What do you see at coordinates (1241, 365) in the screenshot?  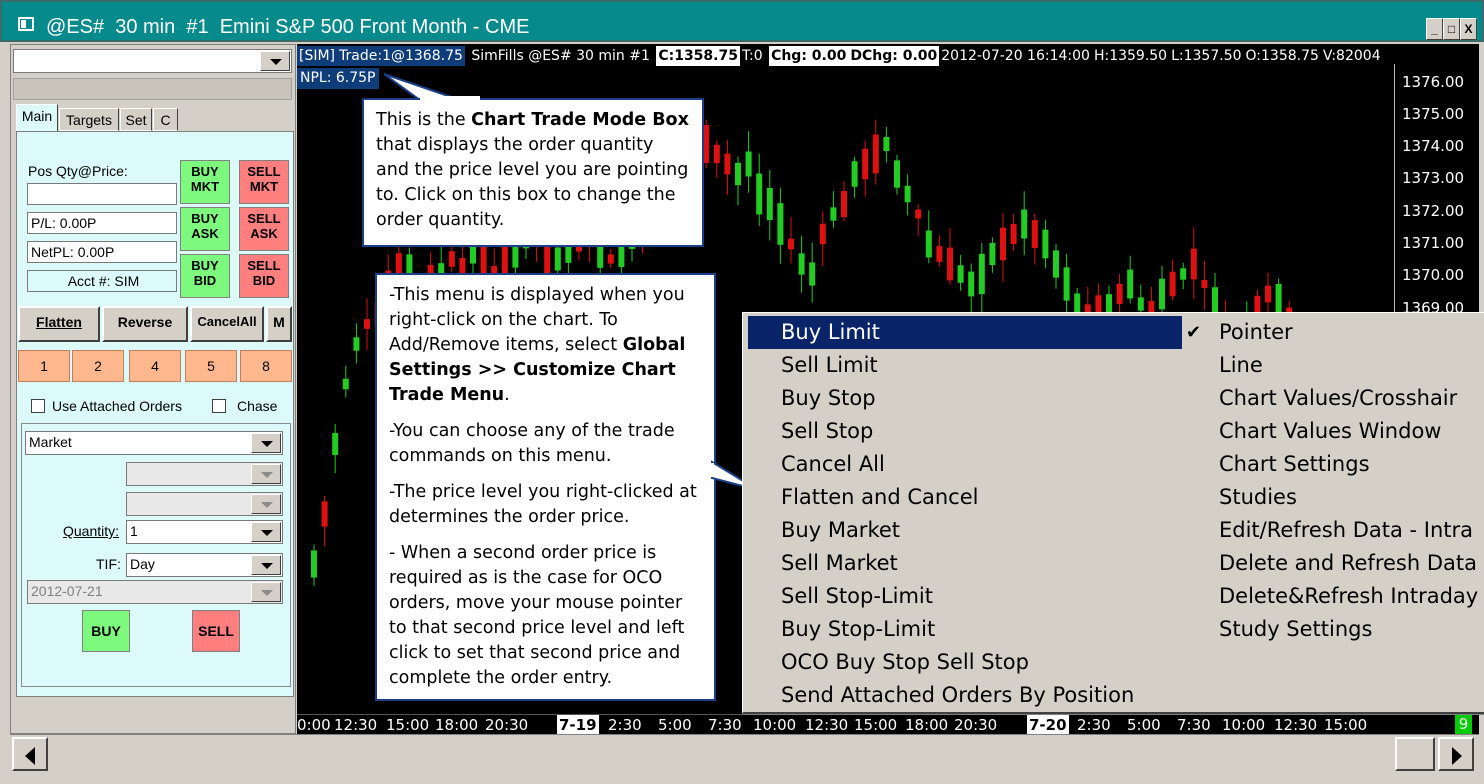 I see `menu-item-line: Line` at bounding box center [1241, 365].